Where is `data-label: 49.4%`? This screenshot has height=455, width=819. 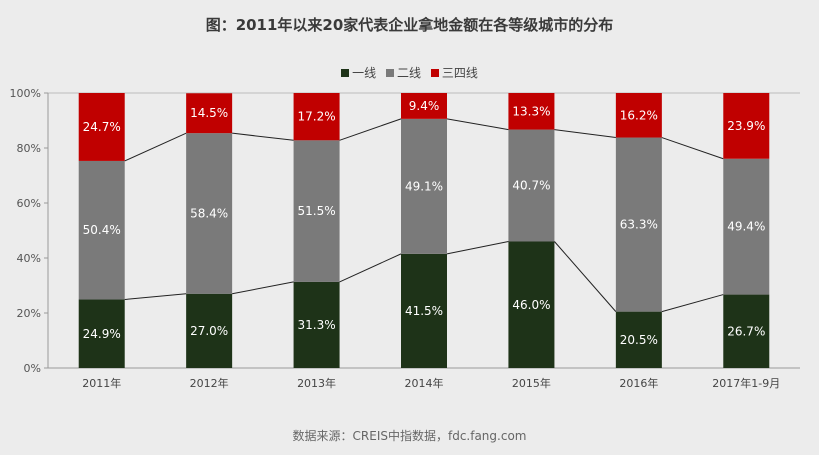
data-label: 49.4% is located at coordinates (746, 227).